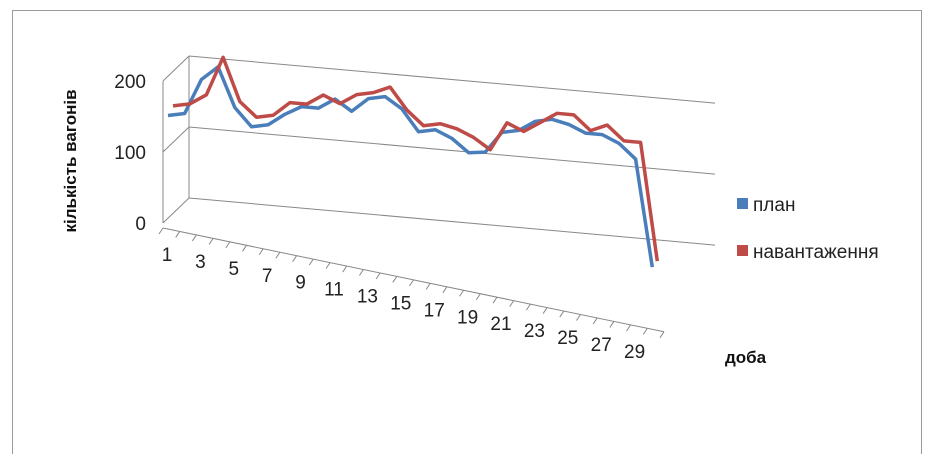  Describe the element at coordinates (500, 324) in the screenshot. I see `x-tick-label: 21` at that location.